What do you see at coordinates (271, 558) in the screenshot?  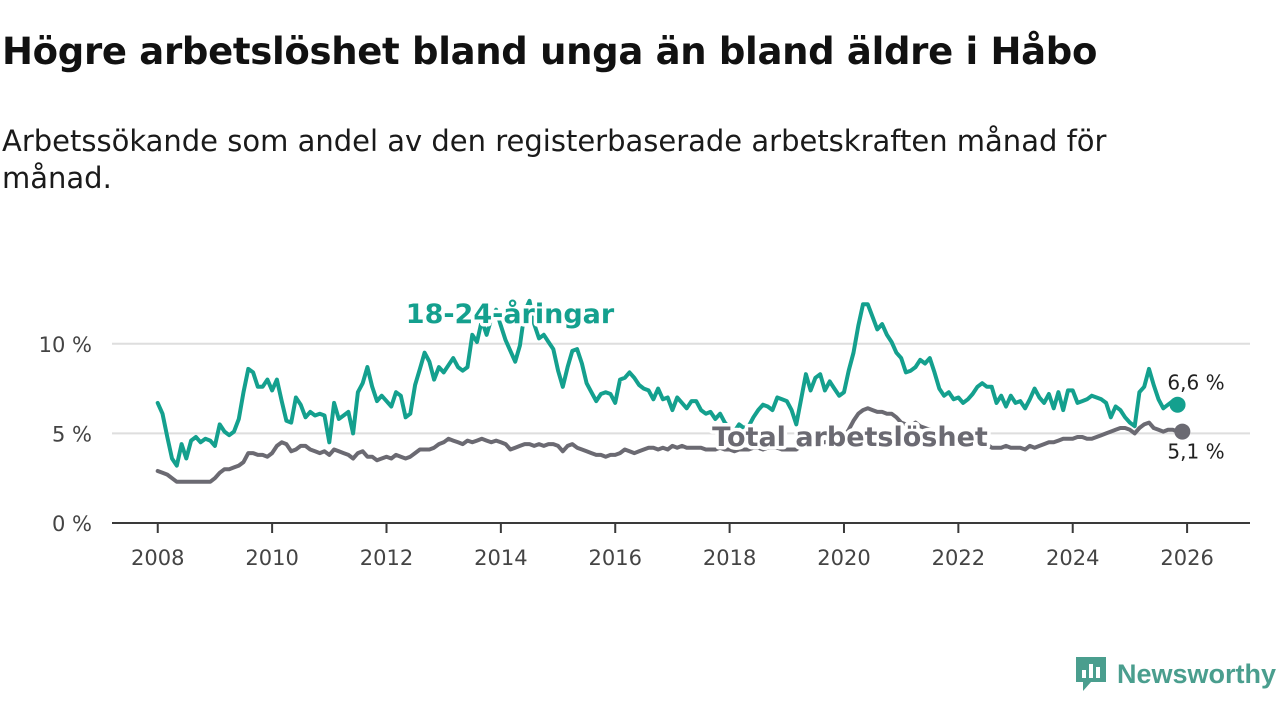 I see `x-tick-label: 2010` at bounding box center [271, 558].